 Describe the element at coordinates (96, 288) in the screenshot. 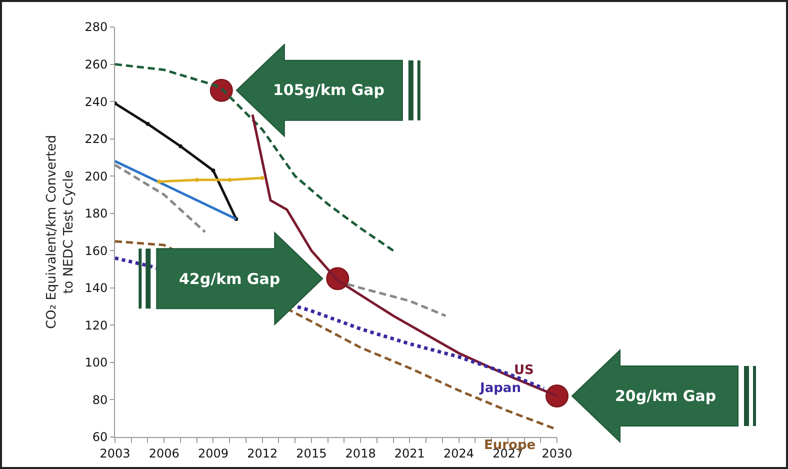

I see `y-tick-label: 140` at that location.